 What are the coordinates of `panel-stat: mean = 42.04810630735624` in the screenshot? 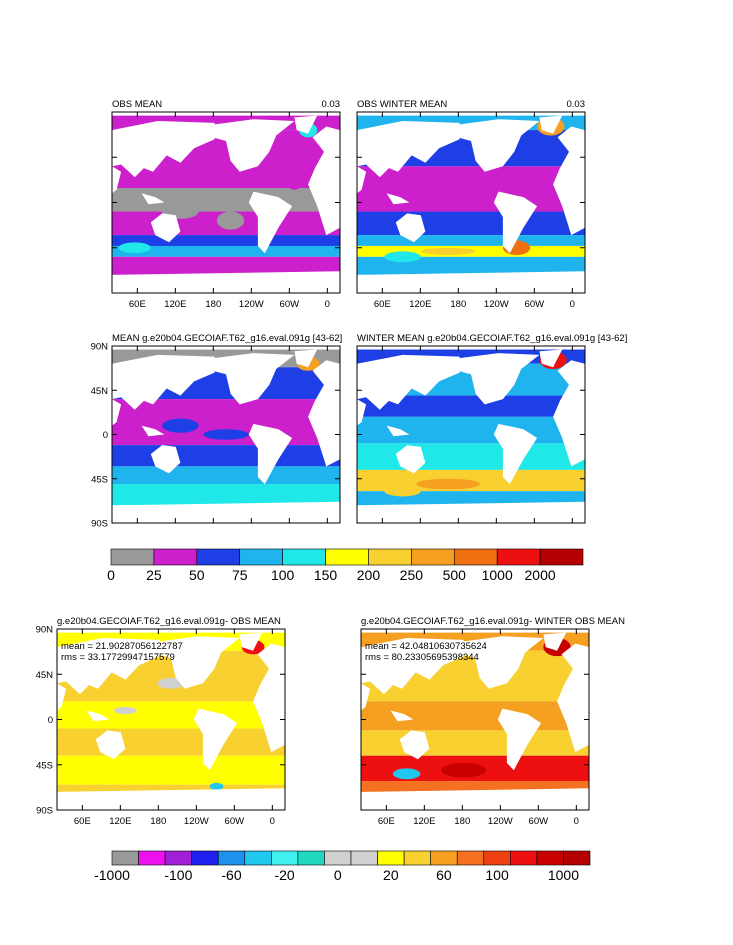 It's located at (426, 646).